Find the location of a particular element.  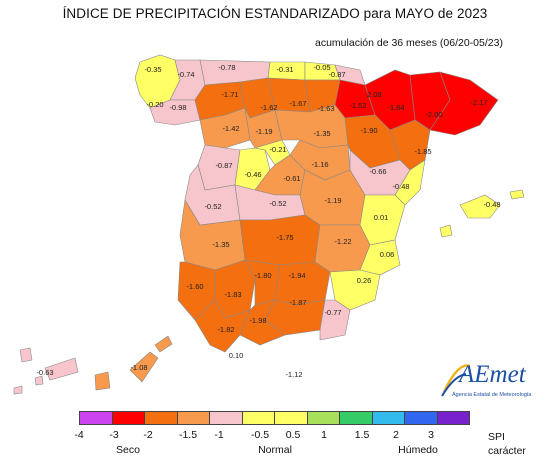

value-label: -1.64 is located at coordinates (395, 107).